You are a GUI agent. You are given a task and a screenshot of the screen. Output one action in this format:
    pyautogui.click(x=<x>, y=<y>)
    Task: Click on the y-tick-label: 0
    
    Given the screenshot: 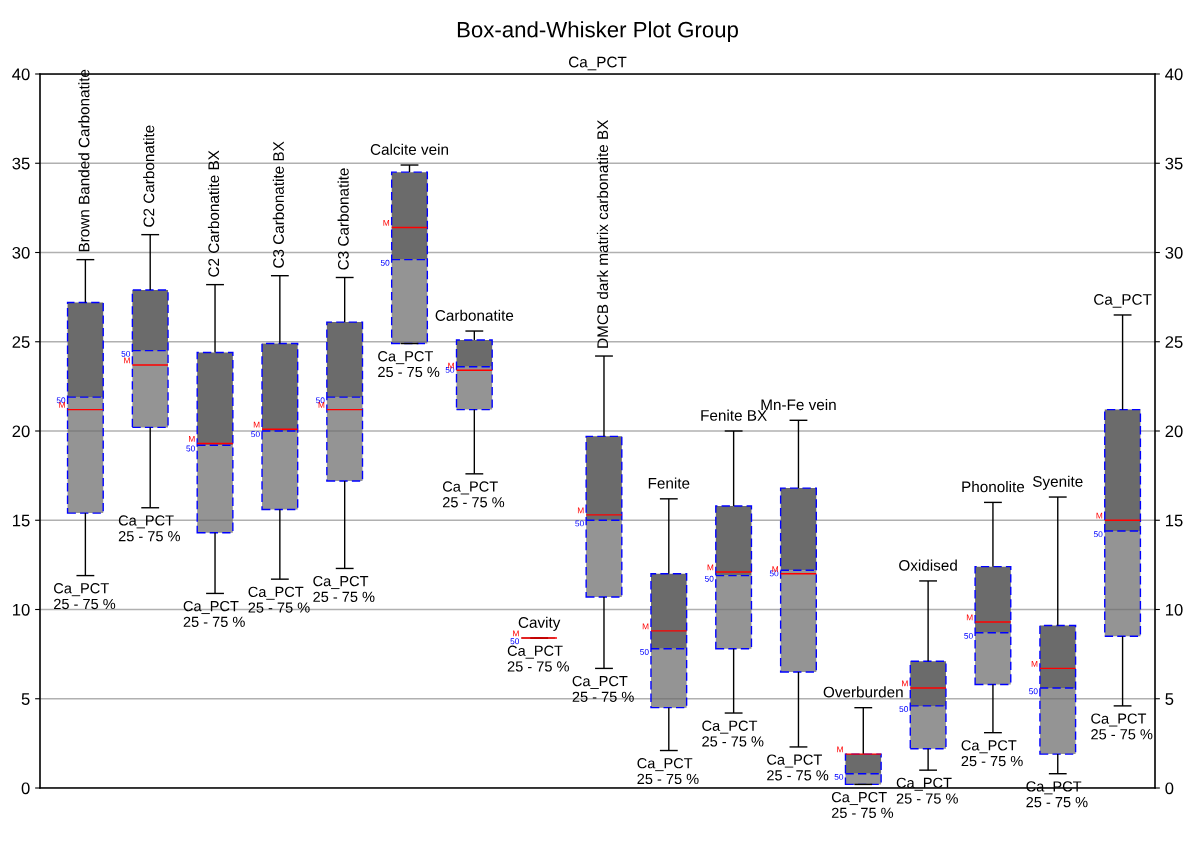 What is the action you would take?
    pyautogui.click(x=25, y=788)
    